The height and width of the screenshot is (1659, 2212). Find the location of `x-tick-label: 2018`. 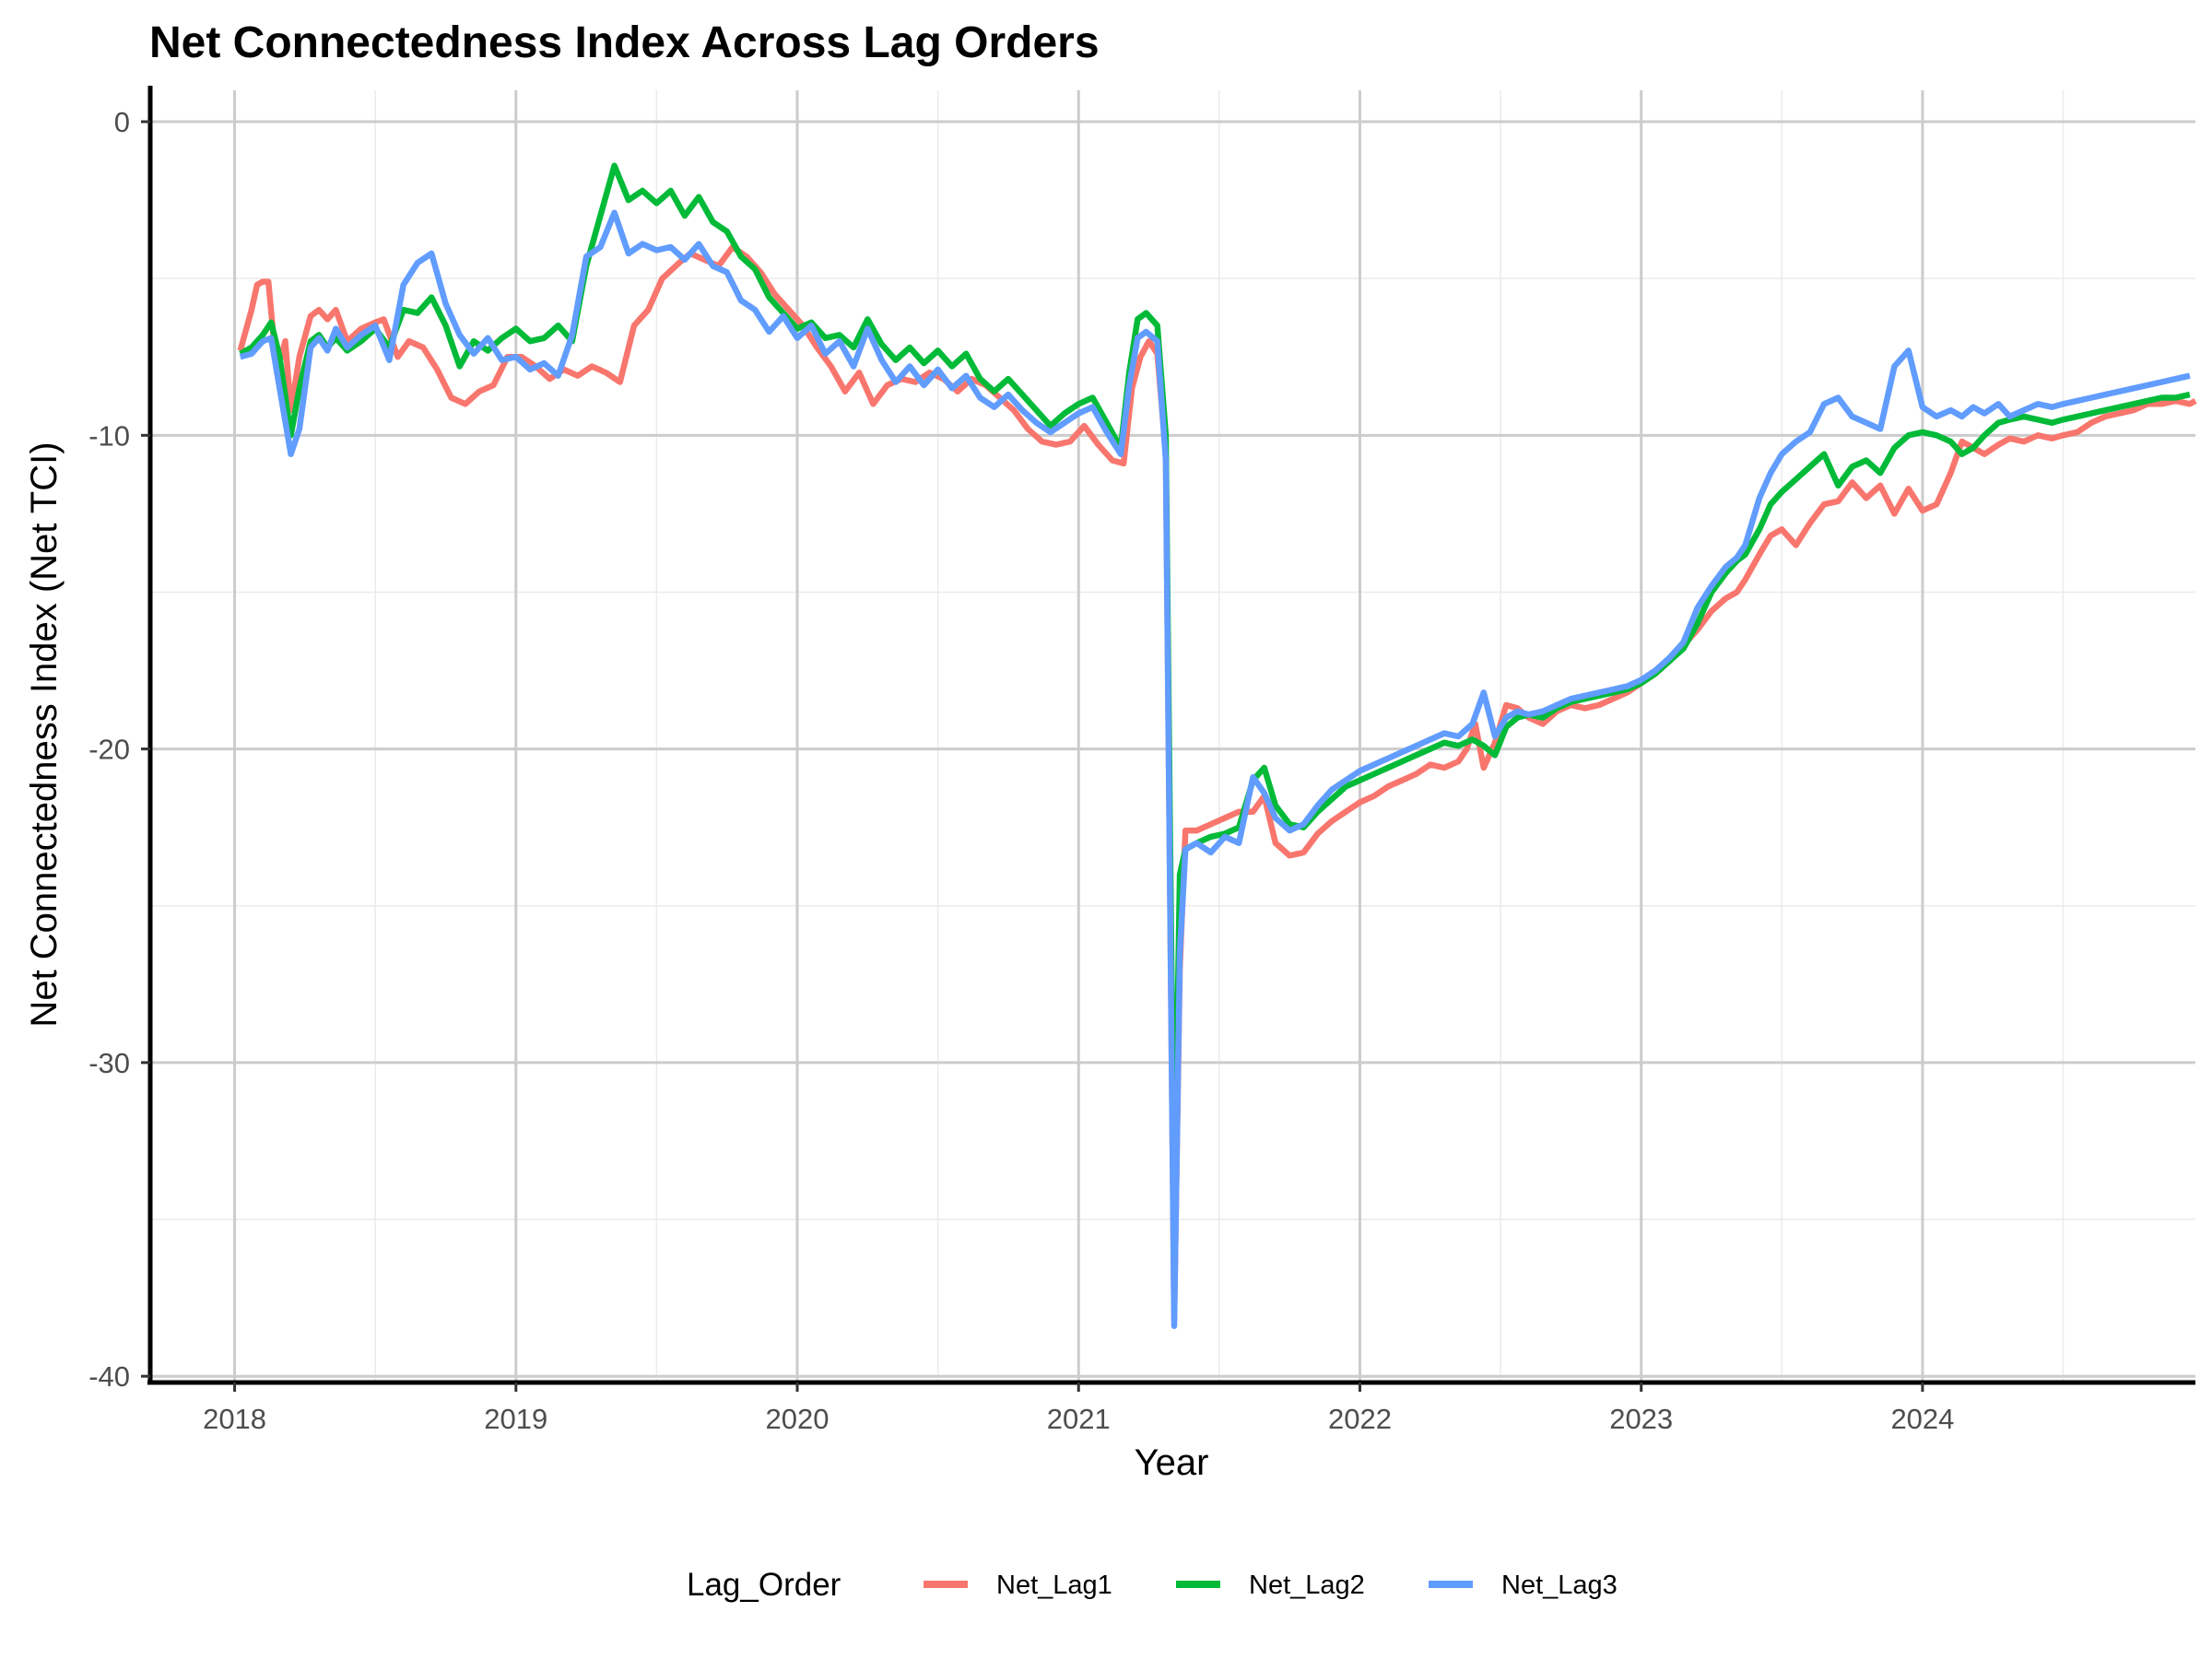

x-tick-label: 2018 is located at coordinates (234, 1419).